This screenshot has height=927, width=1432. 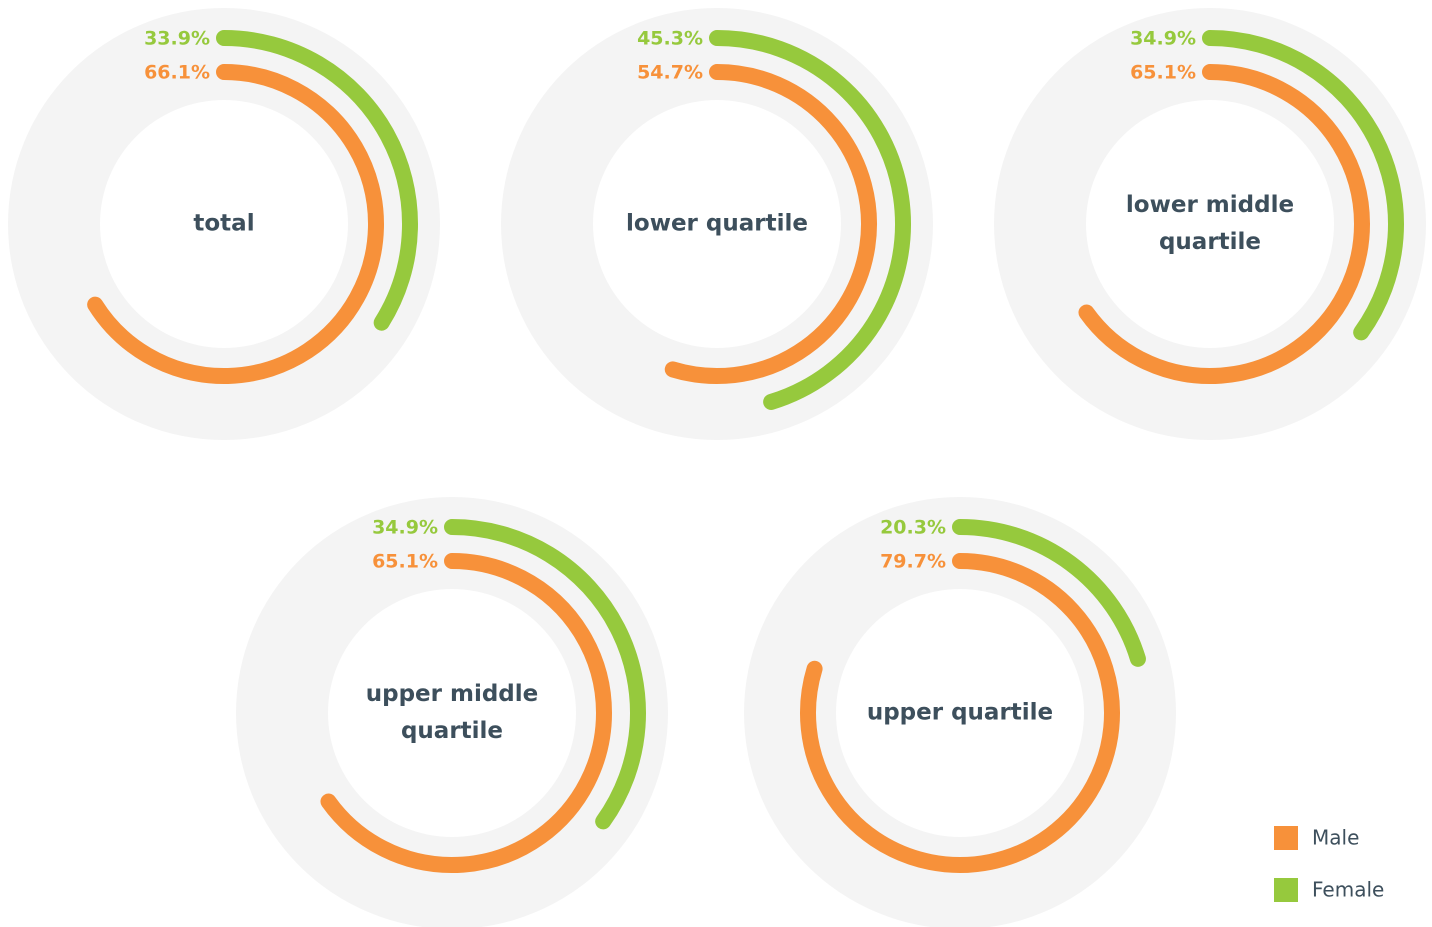 I want to click on chart-title: upper quartile, so click(x=960, y=712).